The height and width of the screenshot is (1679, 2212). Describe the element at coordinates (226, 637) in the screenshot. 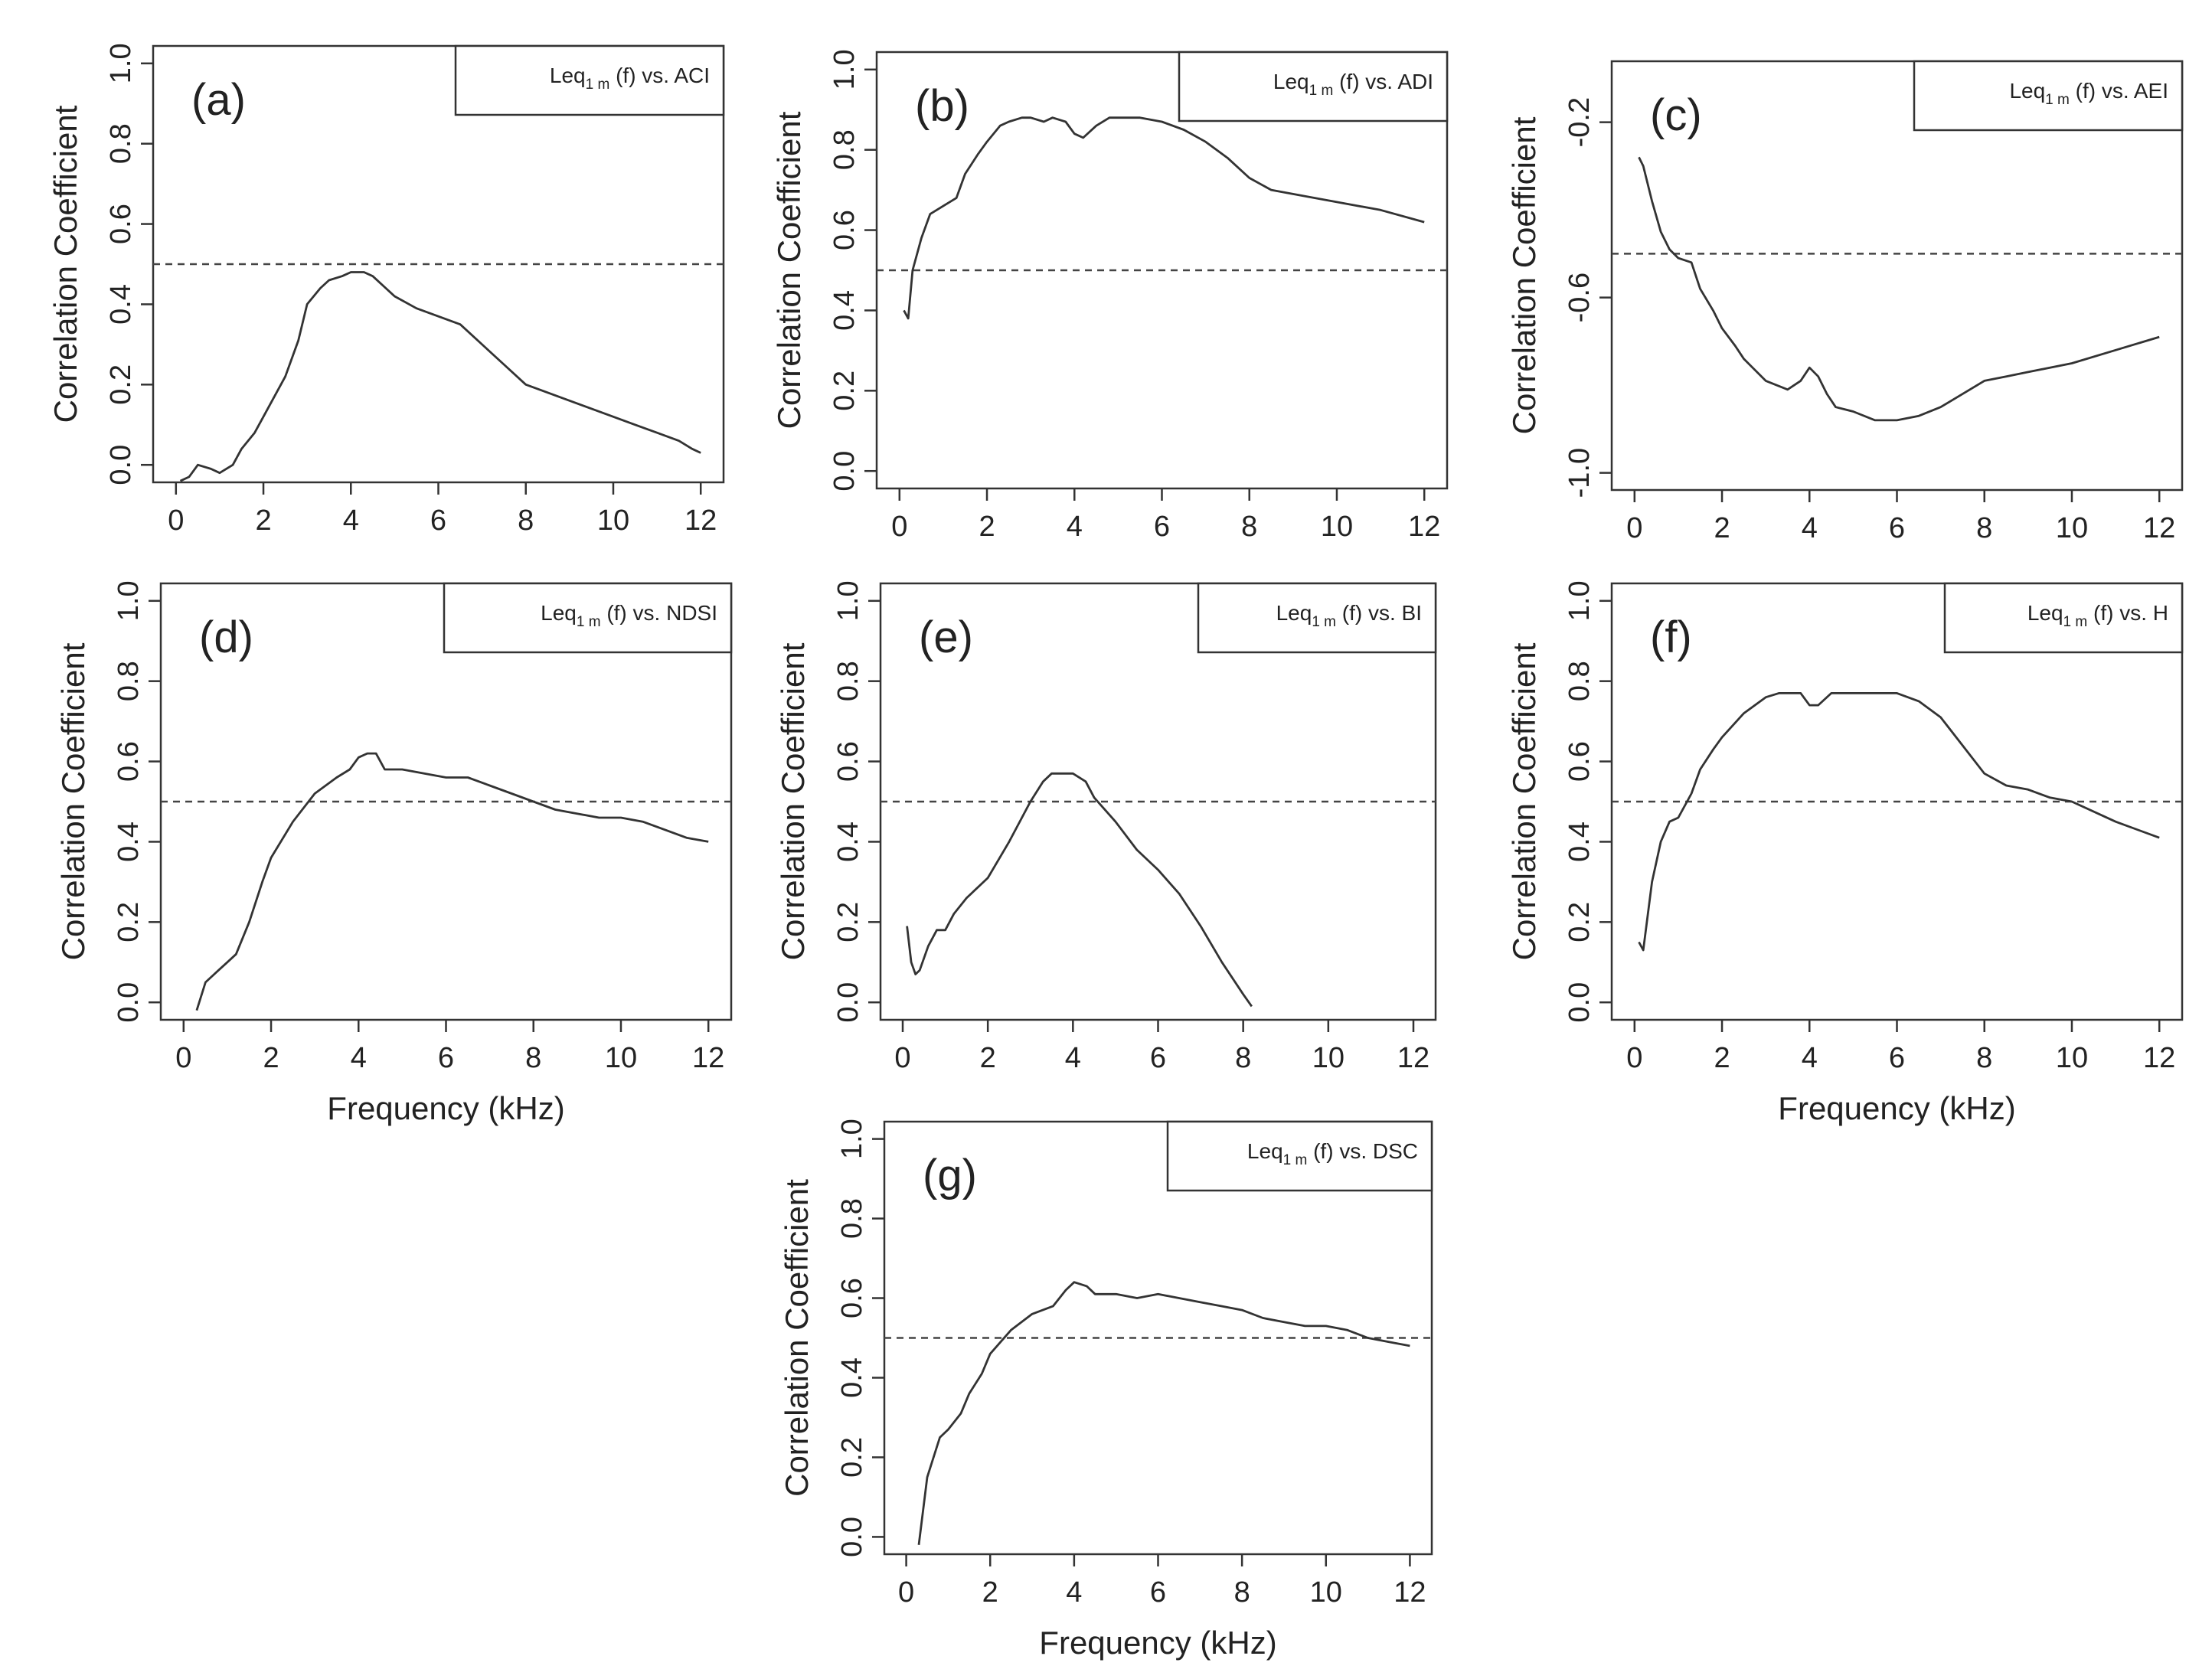

I see `panel-label: (d)` at that location.